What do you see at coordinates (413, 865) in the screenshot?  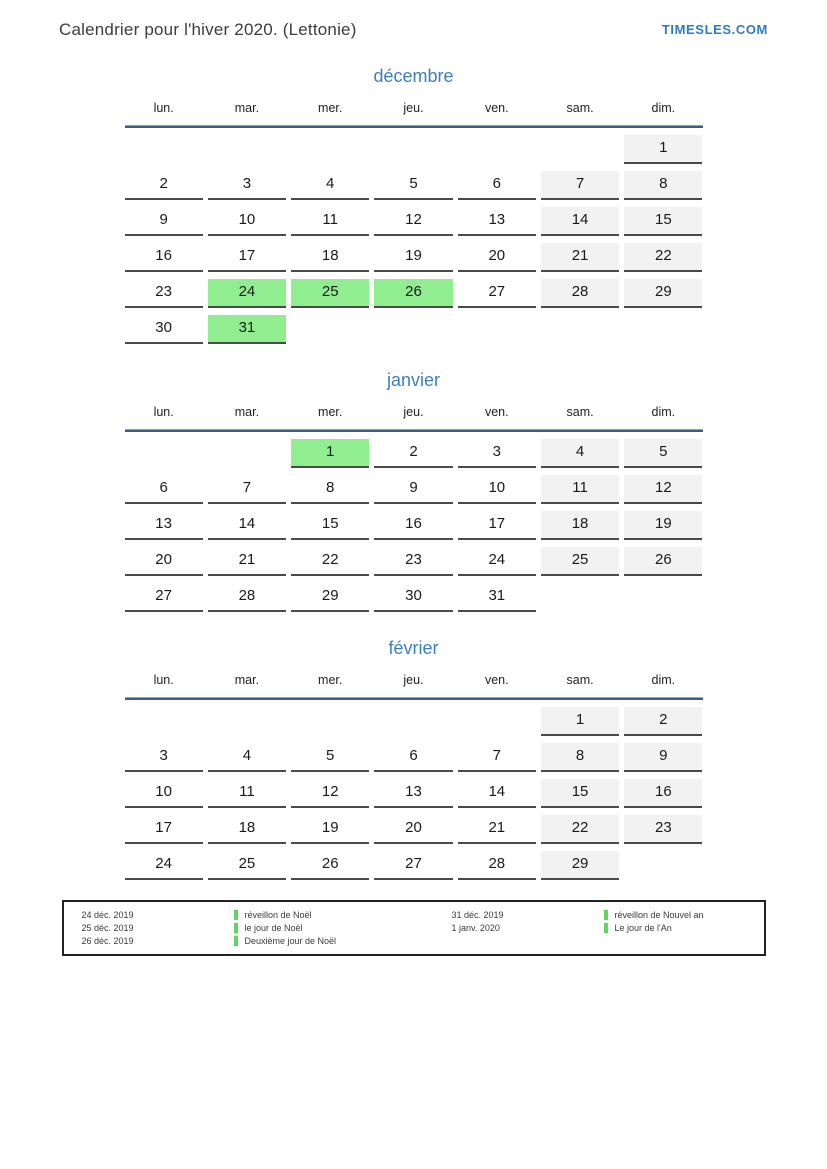 I see `day-cell: 27` at bounding box center [413, 865].